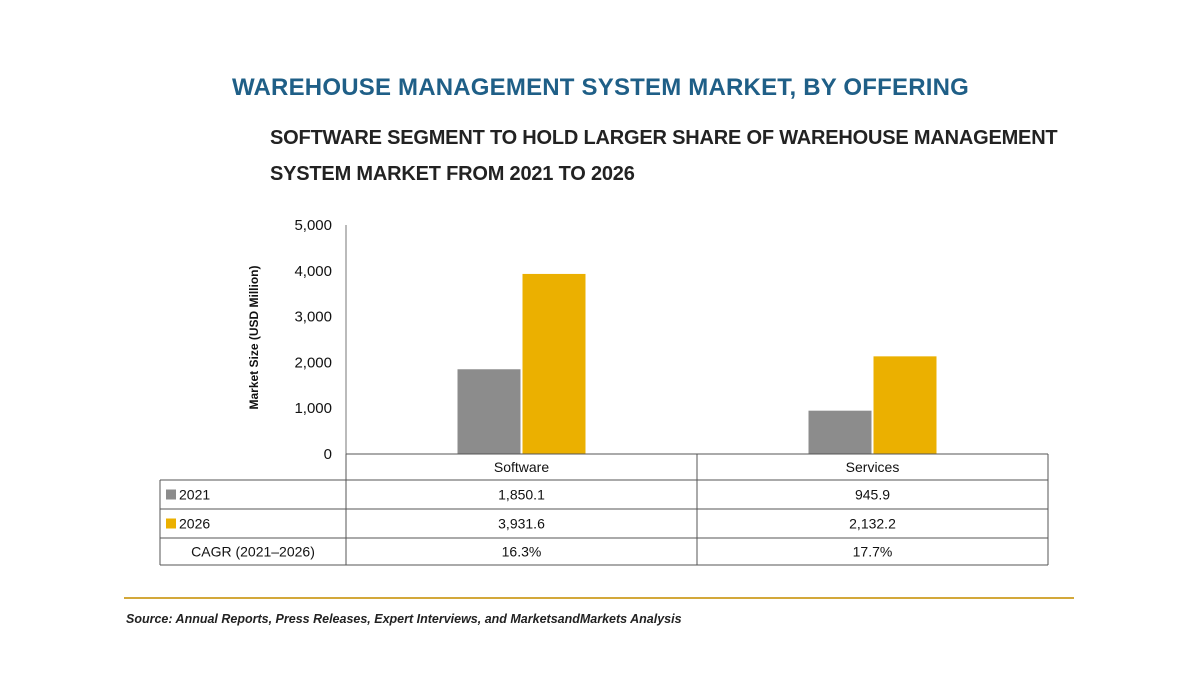  Describe the element at coordinates (599, 598) in the screenshot. I see `divider-rule` at that location.